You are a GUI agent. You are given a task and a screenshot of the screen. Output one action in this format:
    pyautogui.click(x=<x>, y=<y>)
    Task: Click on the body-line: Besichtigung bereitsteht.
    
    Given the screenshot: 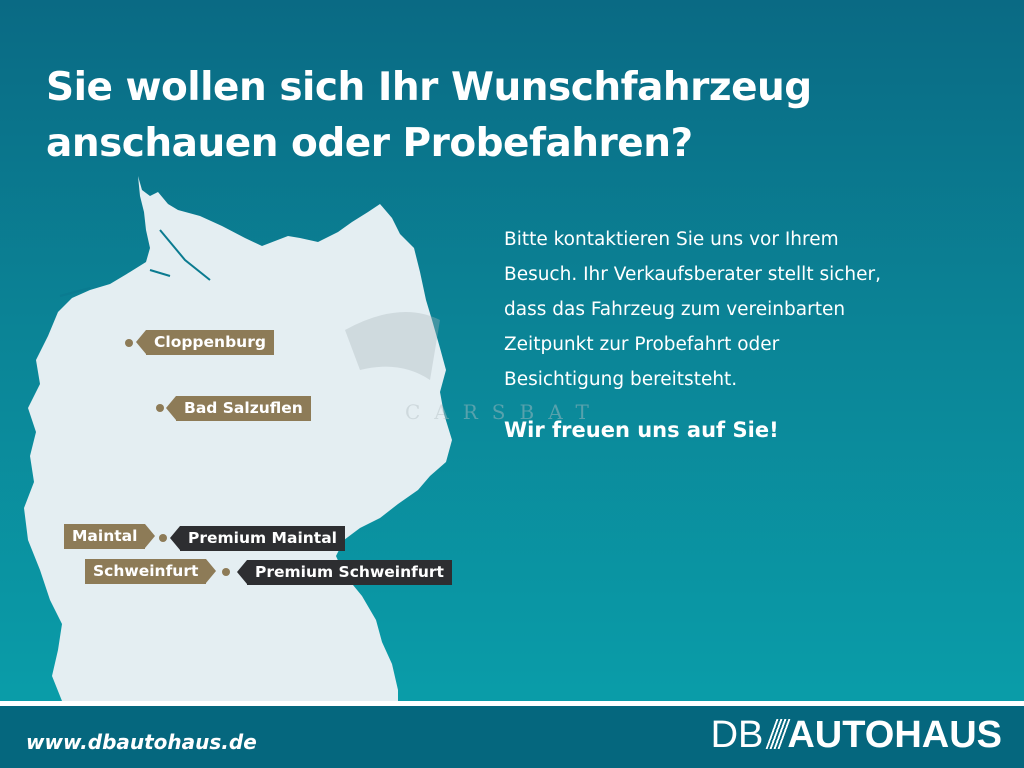 What is the action you would take?
    pyautogui.click(x=621, y=379)
    